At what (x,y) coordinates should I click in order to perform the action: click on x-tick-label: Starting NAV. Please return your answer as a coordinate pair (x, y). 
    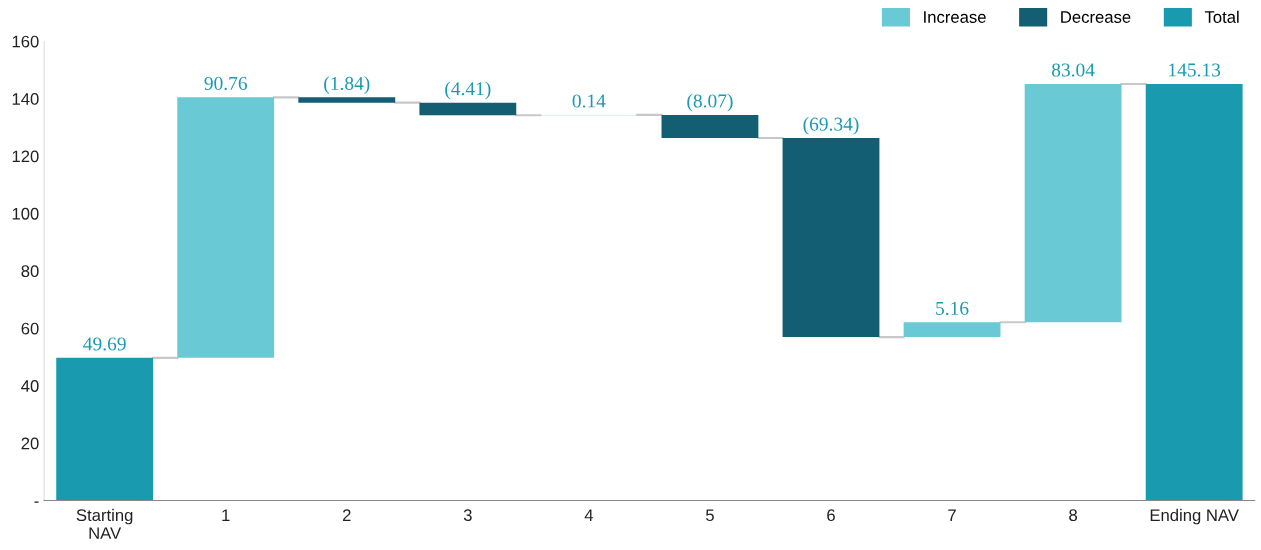
    Looking at the image, I should click on (104, 523).